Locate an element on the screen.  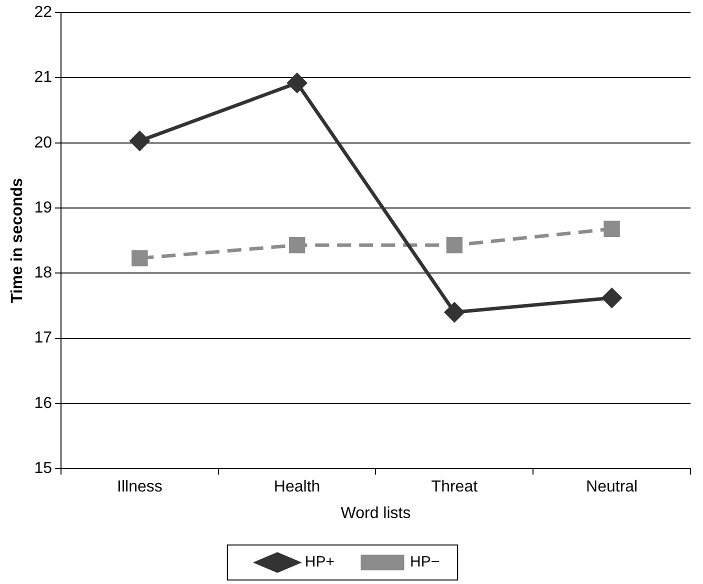
x-axis-title: Word lists is located at coordinates (375, 513).